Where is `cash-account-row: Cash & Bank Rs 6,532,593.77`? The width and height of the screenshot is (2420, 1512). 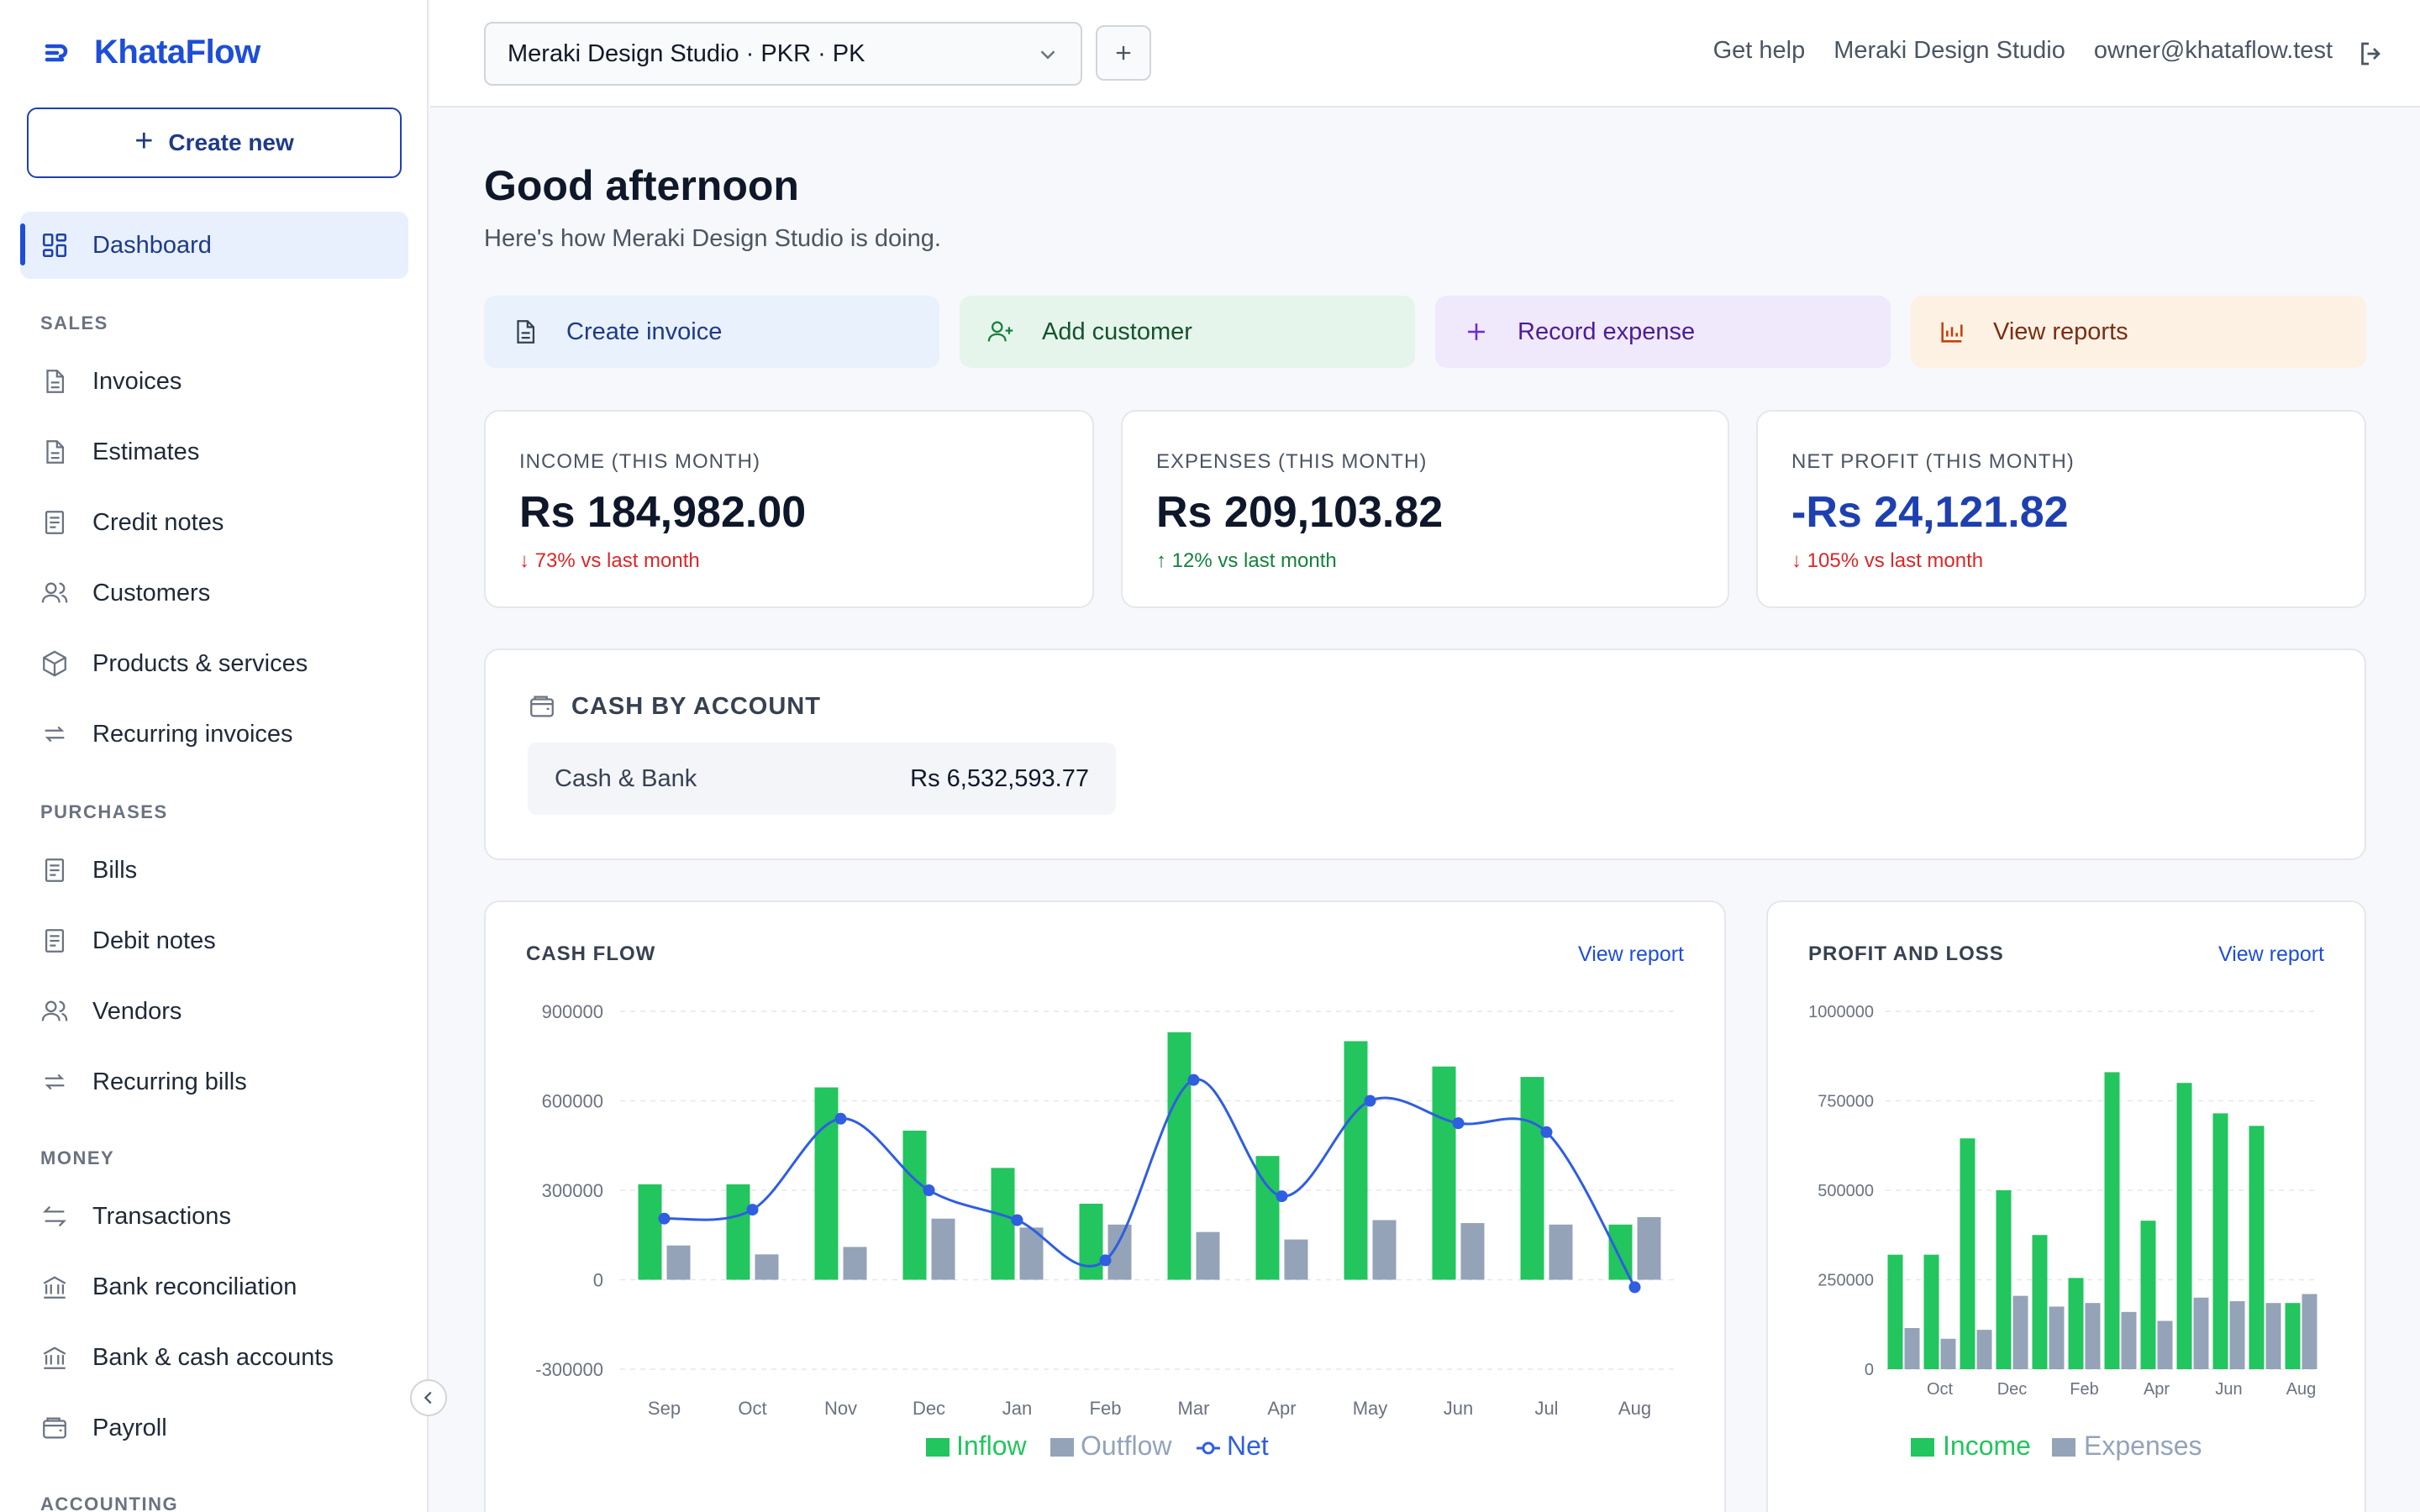 cash-account-row: Cash & Bank Rs 6,532,593.77 is located at coordinates (822, 779).